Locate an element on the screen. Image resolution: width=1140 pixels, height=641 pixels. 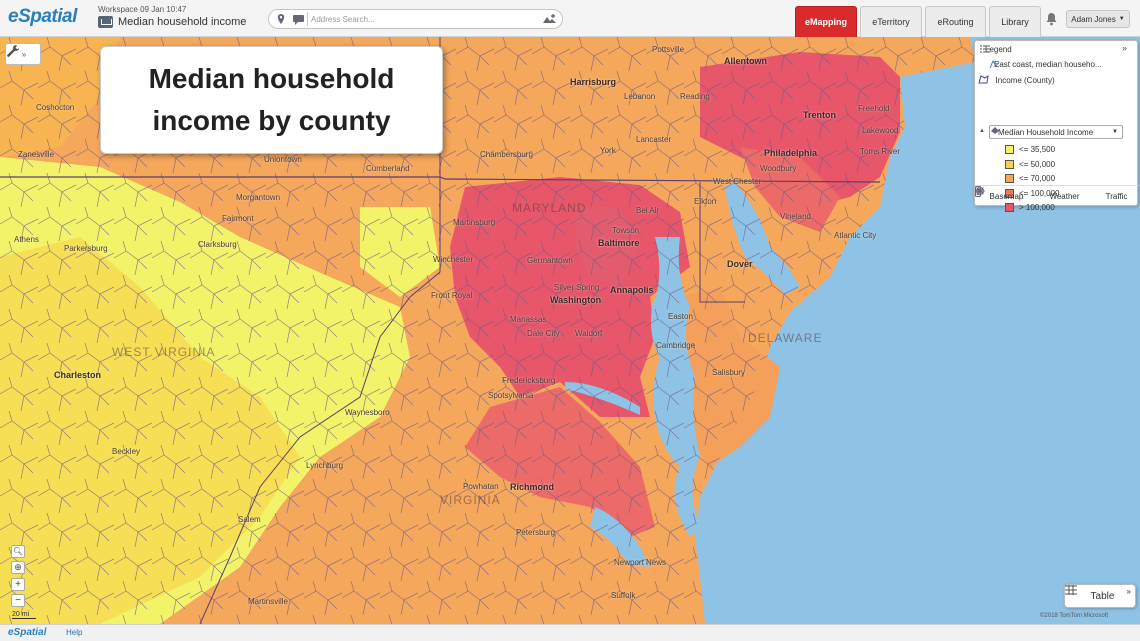
legend-item: <= 35,500 is located at coordinates (1030, 149).